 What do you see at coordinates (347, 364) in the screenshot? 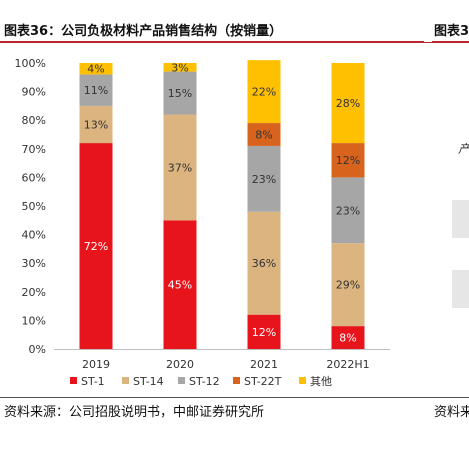
I see `x-tick-label: 2022H1` at bounding box center [347, 364].